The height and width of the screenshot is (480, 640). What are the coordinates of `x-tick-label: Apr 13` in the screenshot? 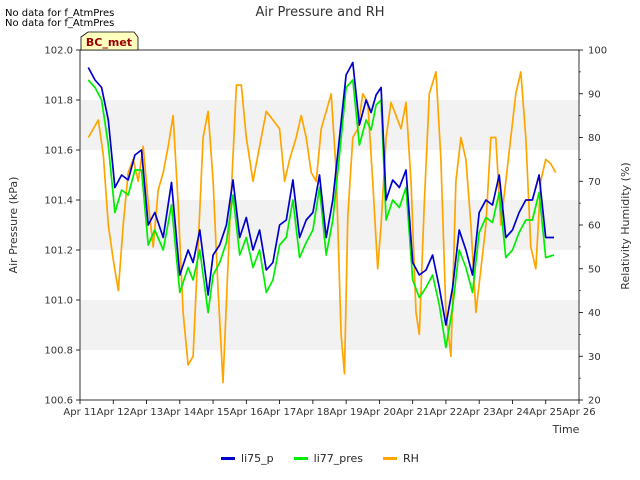 It's located at (146, 412).